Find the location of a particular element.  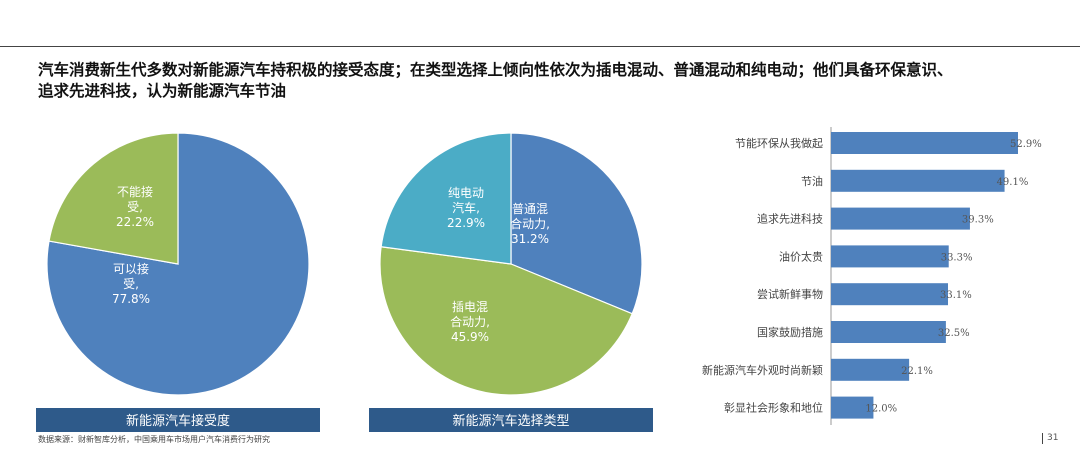

pie1-slice-label-1: 不能接受, 22.2% is located at coordinates (135, 206).